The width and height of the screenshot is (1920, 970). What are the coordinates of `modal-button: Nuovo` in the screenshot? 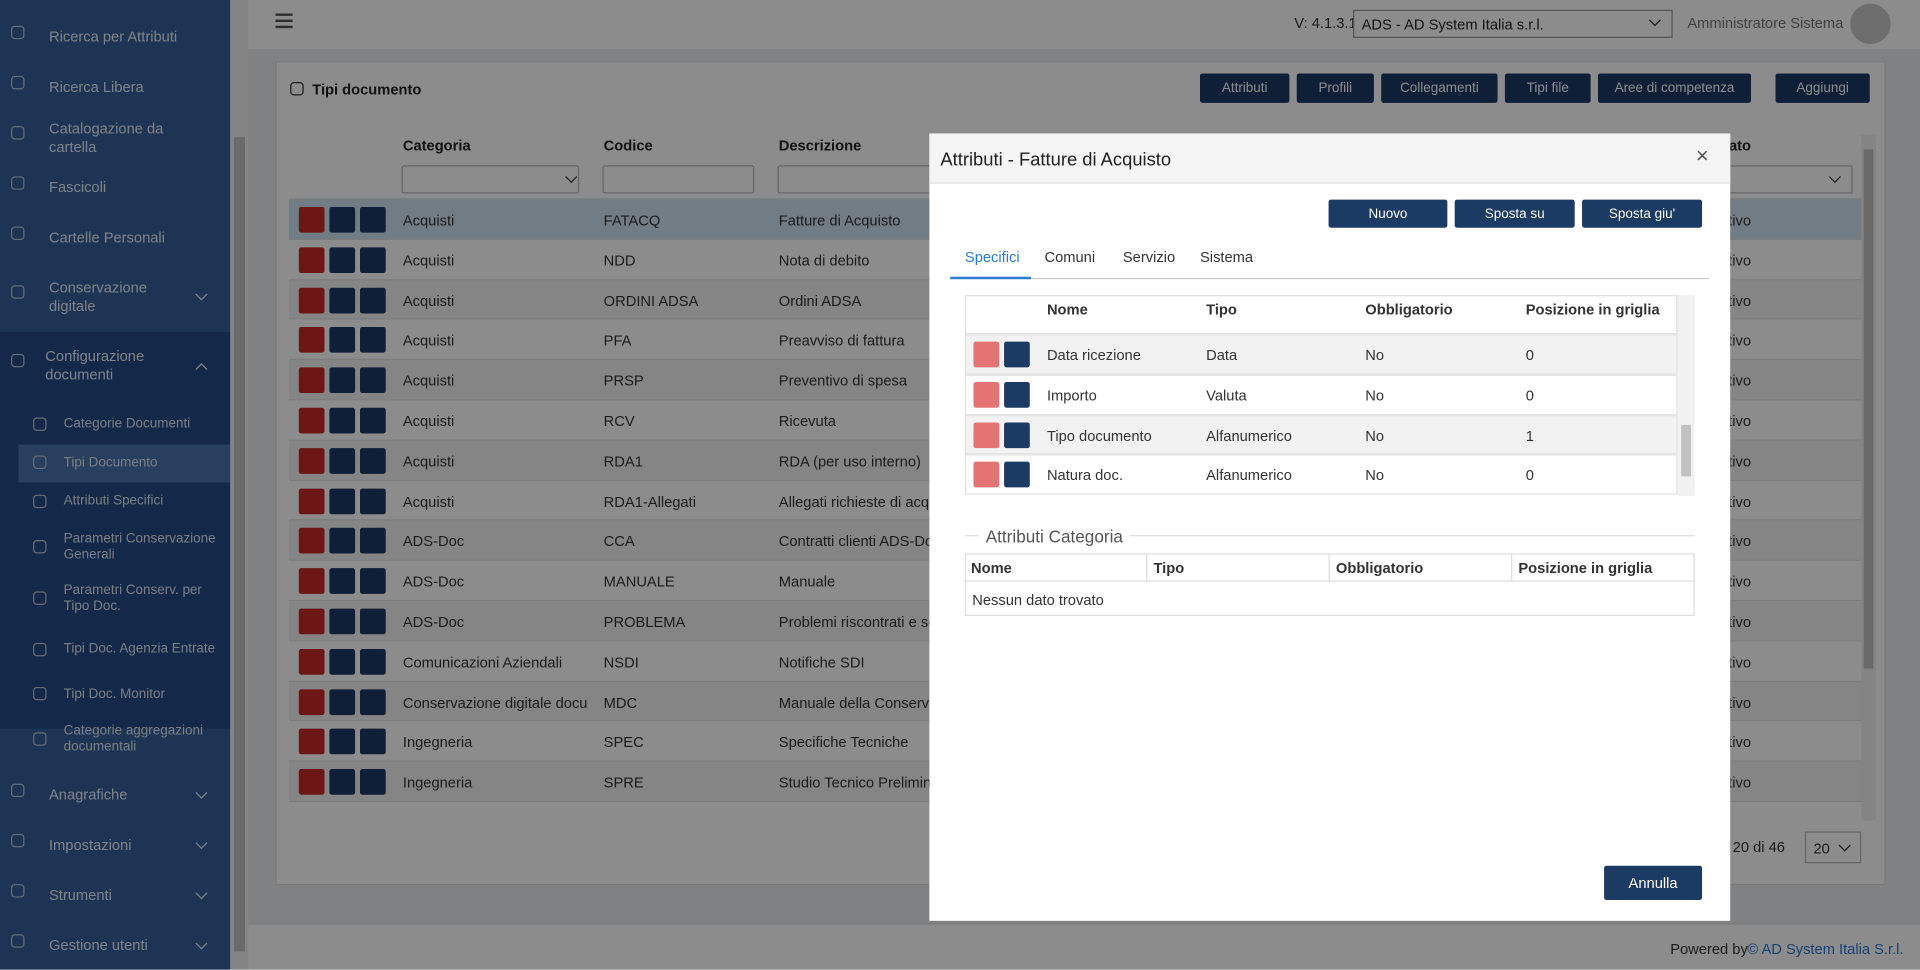 It's located at (1388, 213).